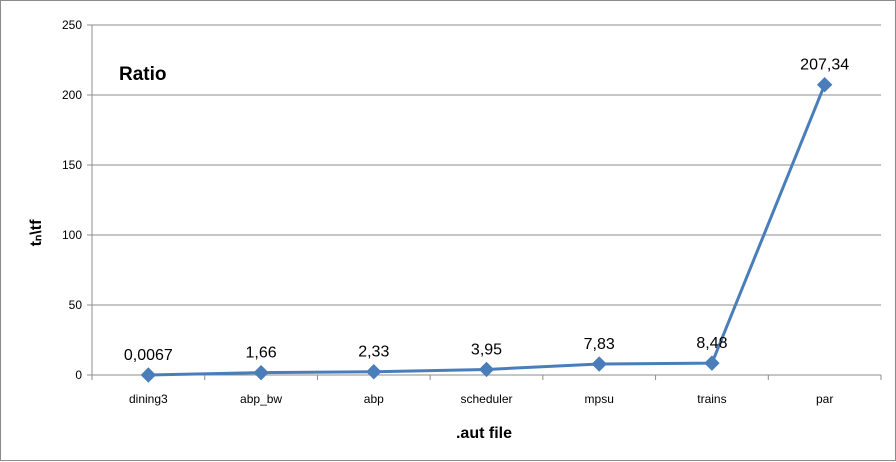  I want to click on data-label: 7,83, so click(599, 344).